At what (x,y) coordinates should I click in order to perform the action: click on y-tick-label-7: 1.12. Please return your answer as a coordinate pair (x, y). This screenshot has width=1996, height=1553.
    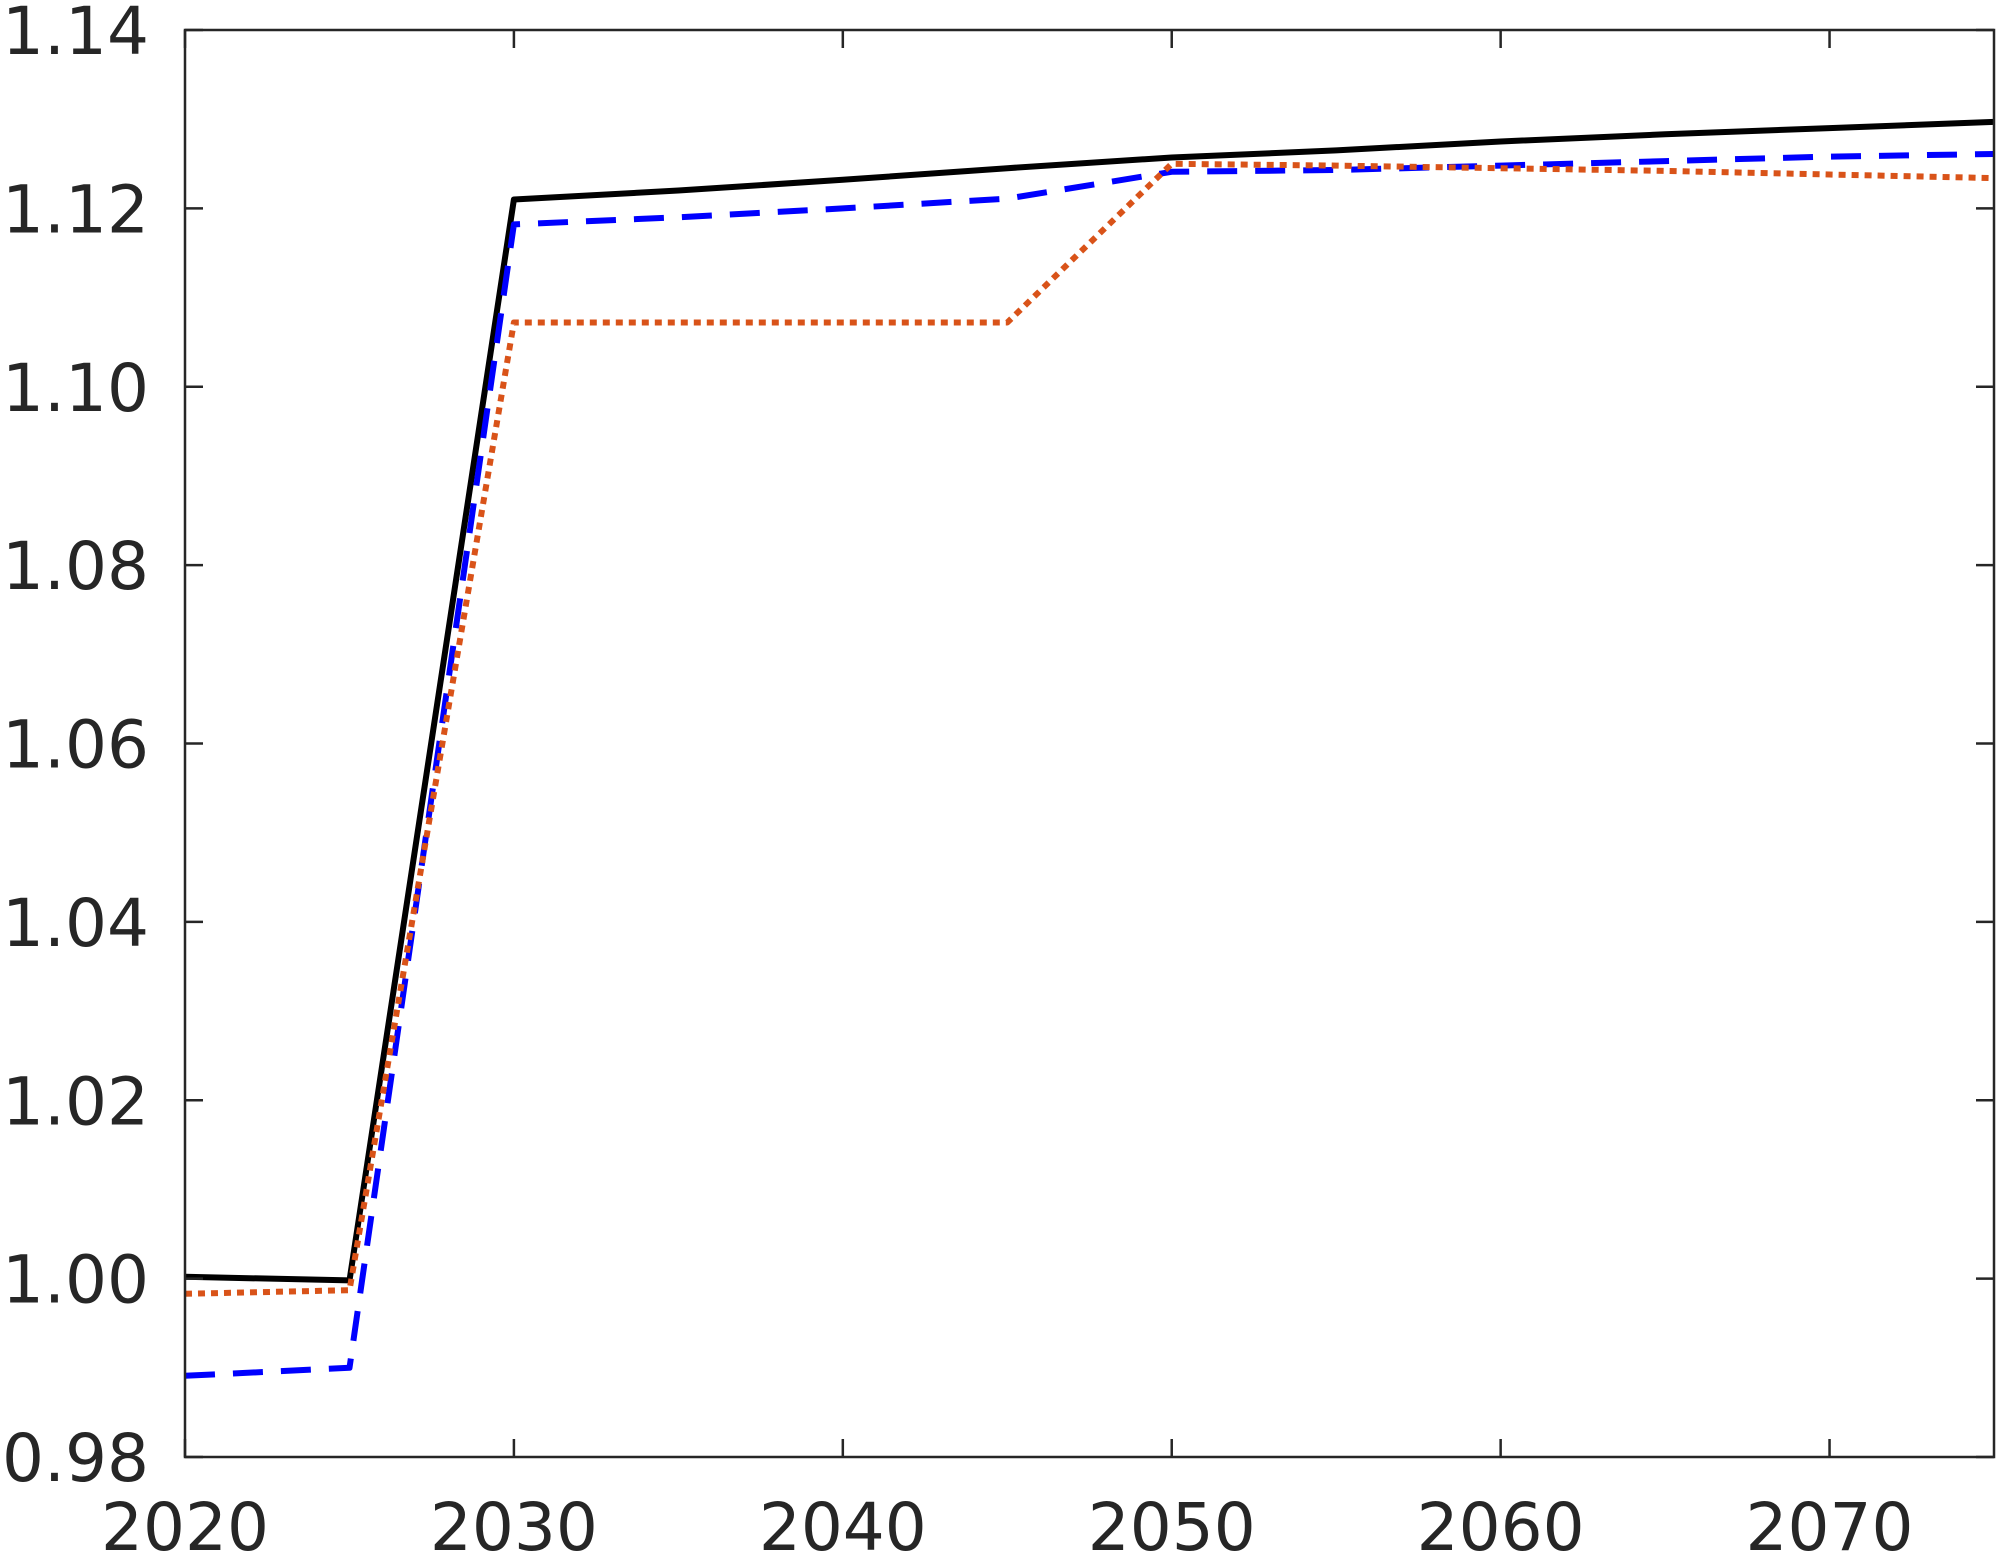
    Looking at the image, I should click on (75, 209).